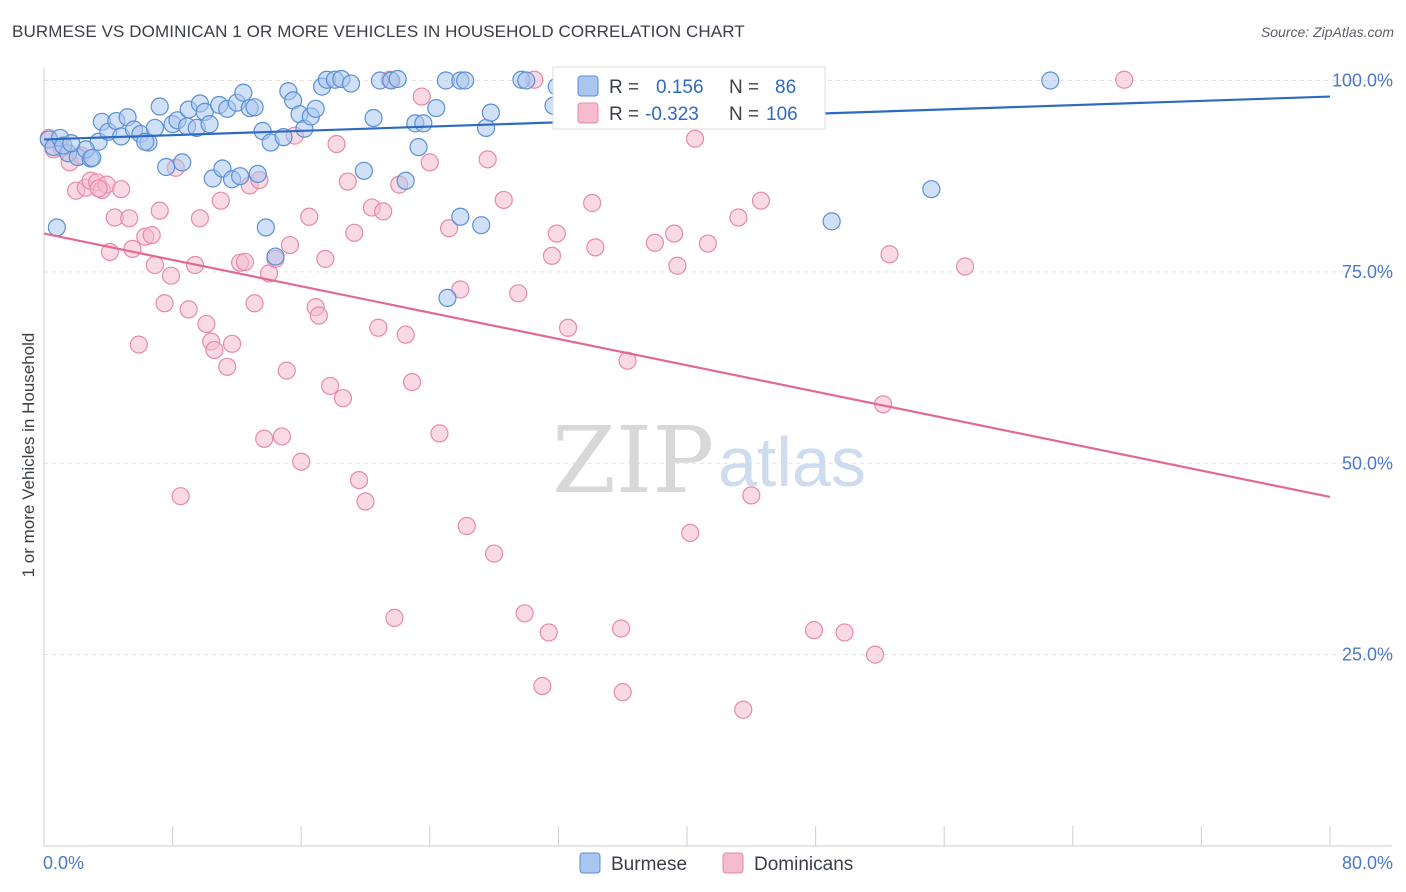  What do you see at coordinates (803, 864) in the screenshot?
I see `bottom-legend-dominican: Dominicans` at bounding box center [803, 864].